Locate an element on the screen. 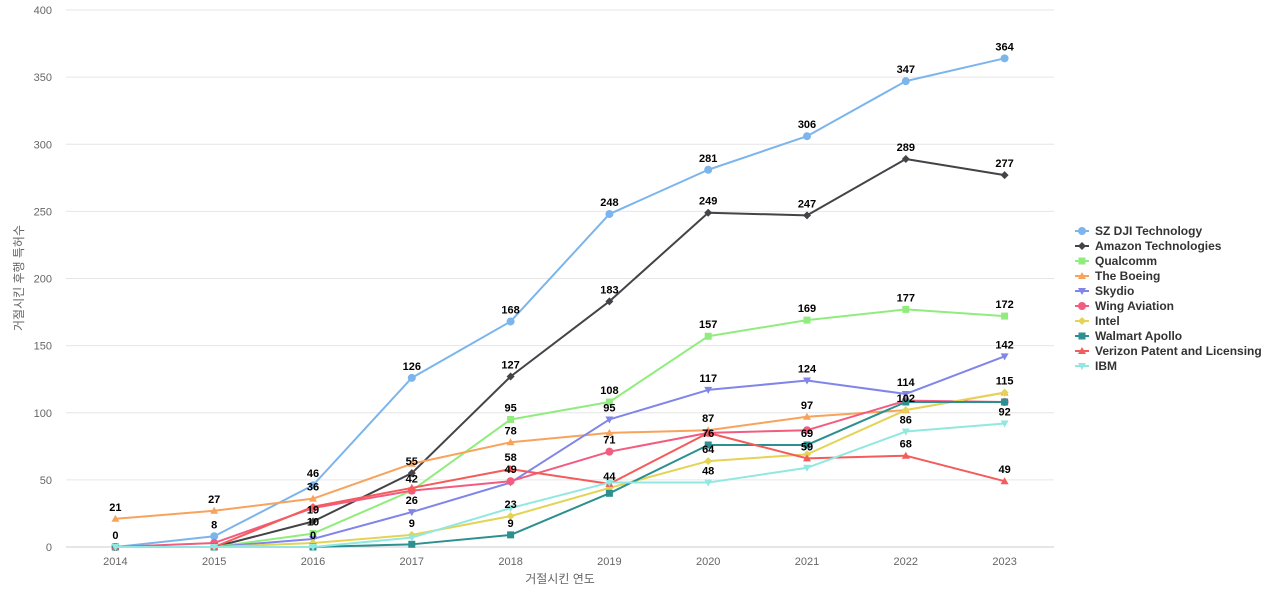  x-tick-label: 2015 is located at coordinates (214, 562).